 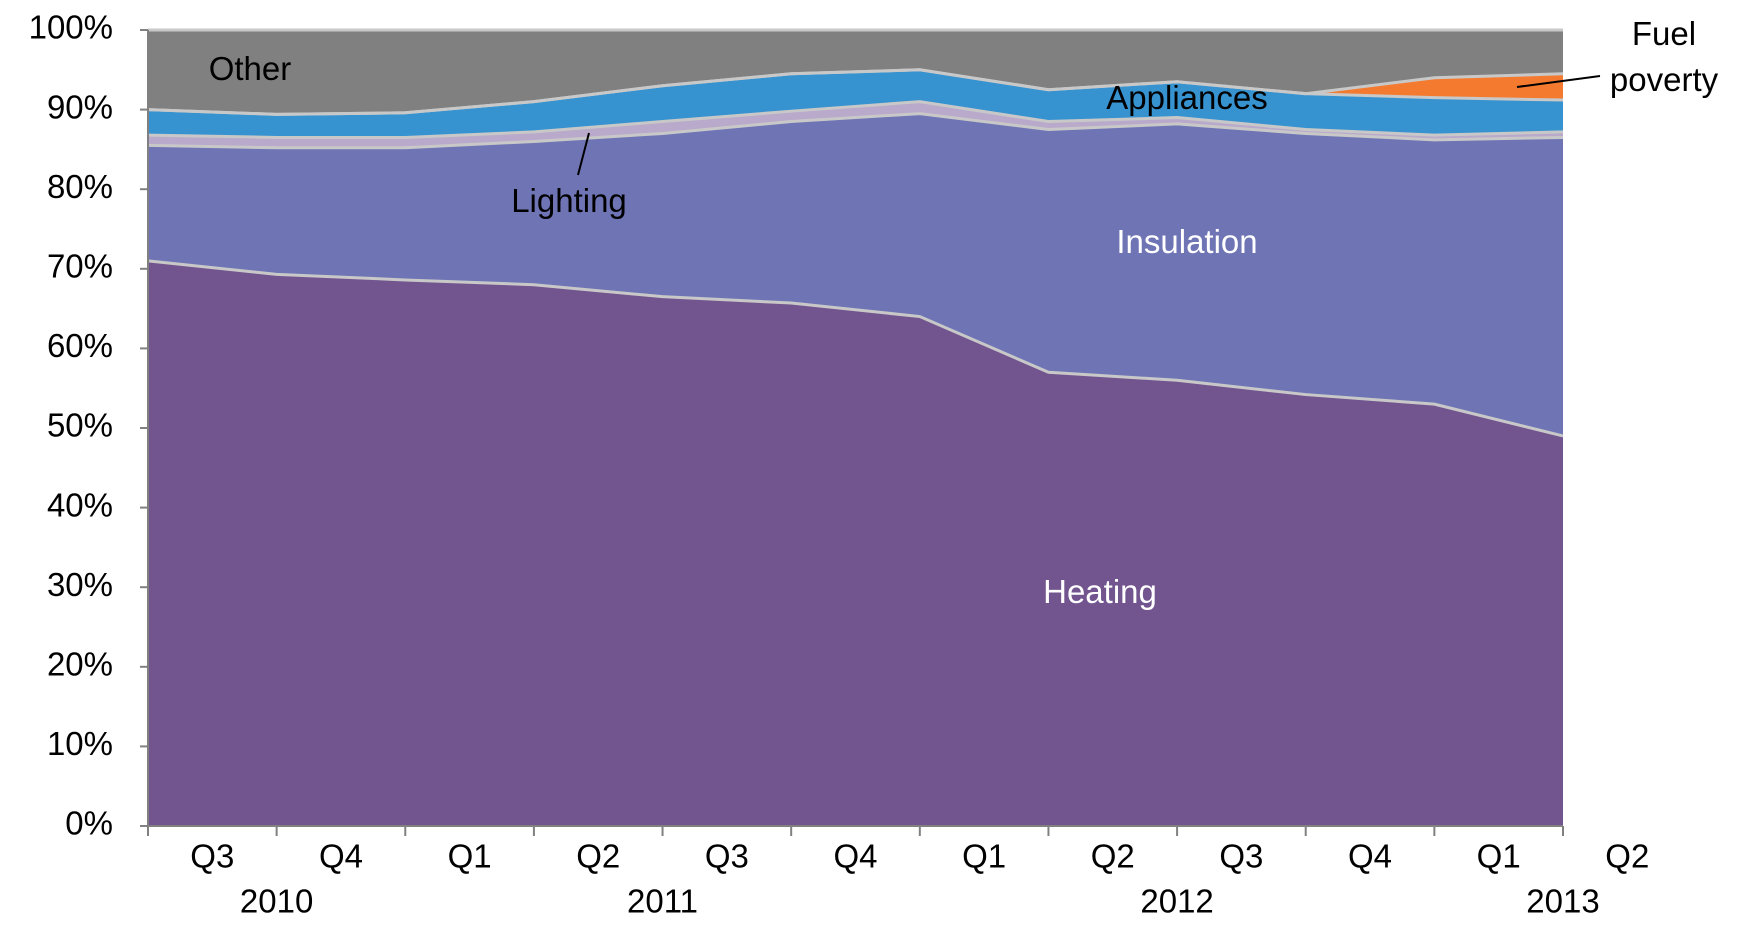 What do you see at coordinates (1176, 901) in the screenshot?
I see `x-group-label: 2012` at bounding box center [1176, 901].